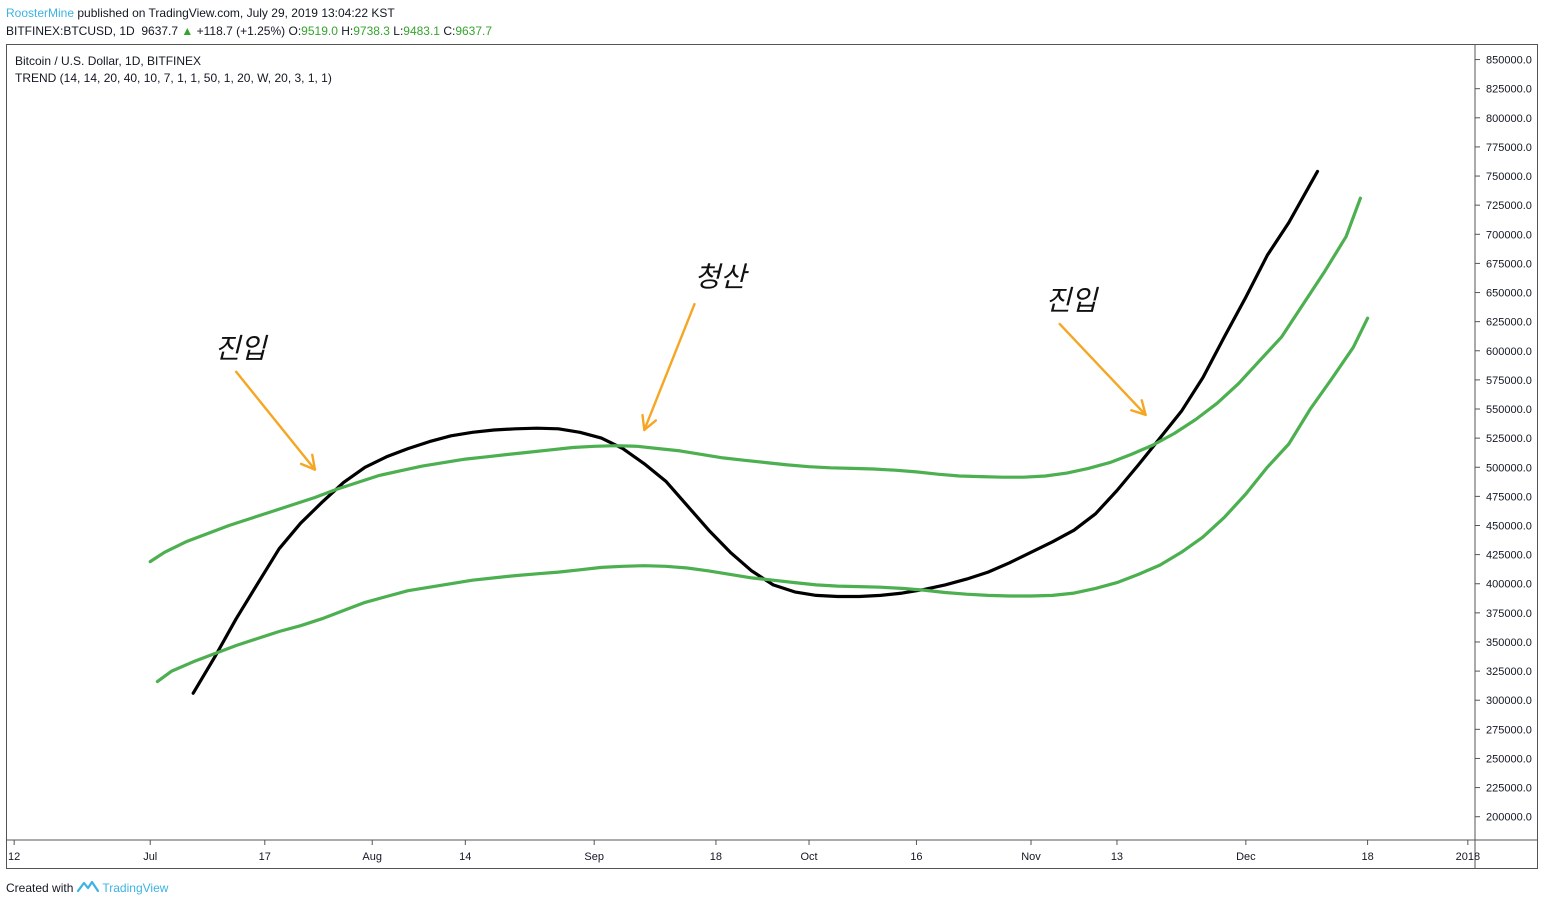 The width and height of the screenshot is (1545, 905). I want to click on low-value: 9483.1, so click(421, 31).